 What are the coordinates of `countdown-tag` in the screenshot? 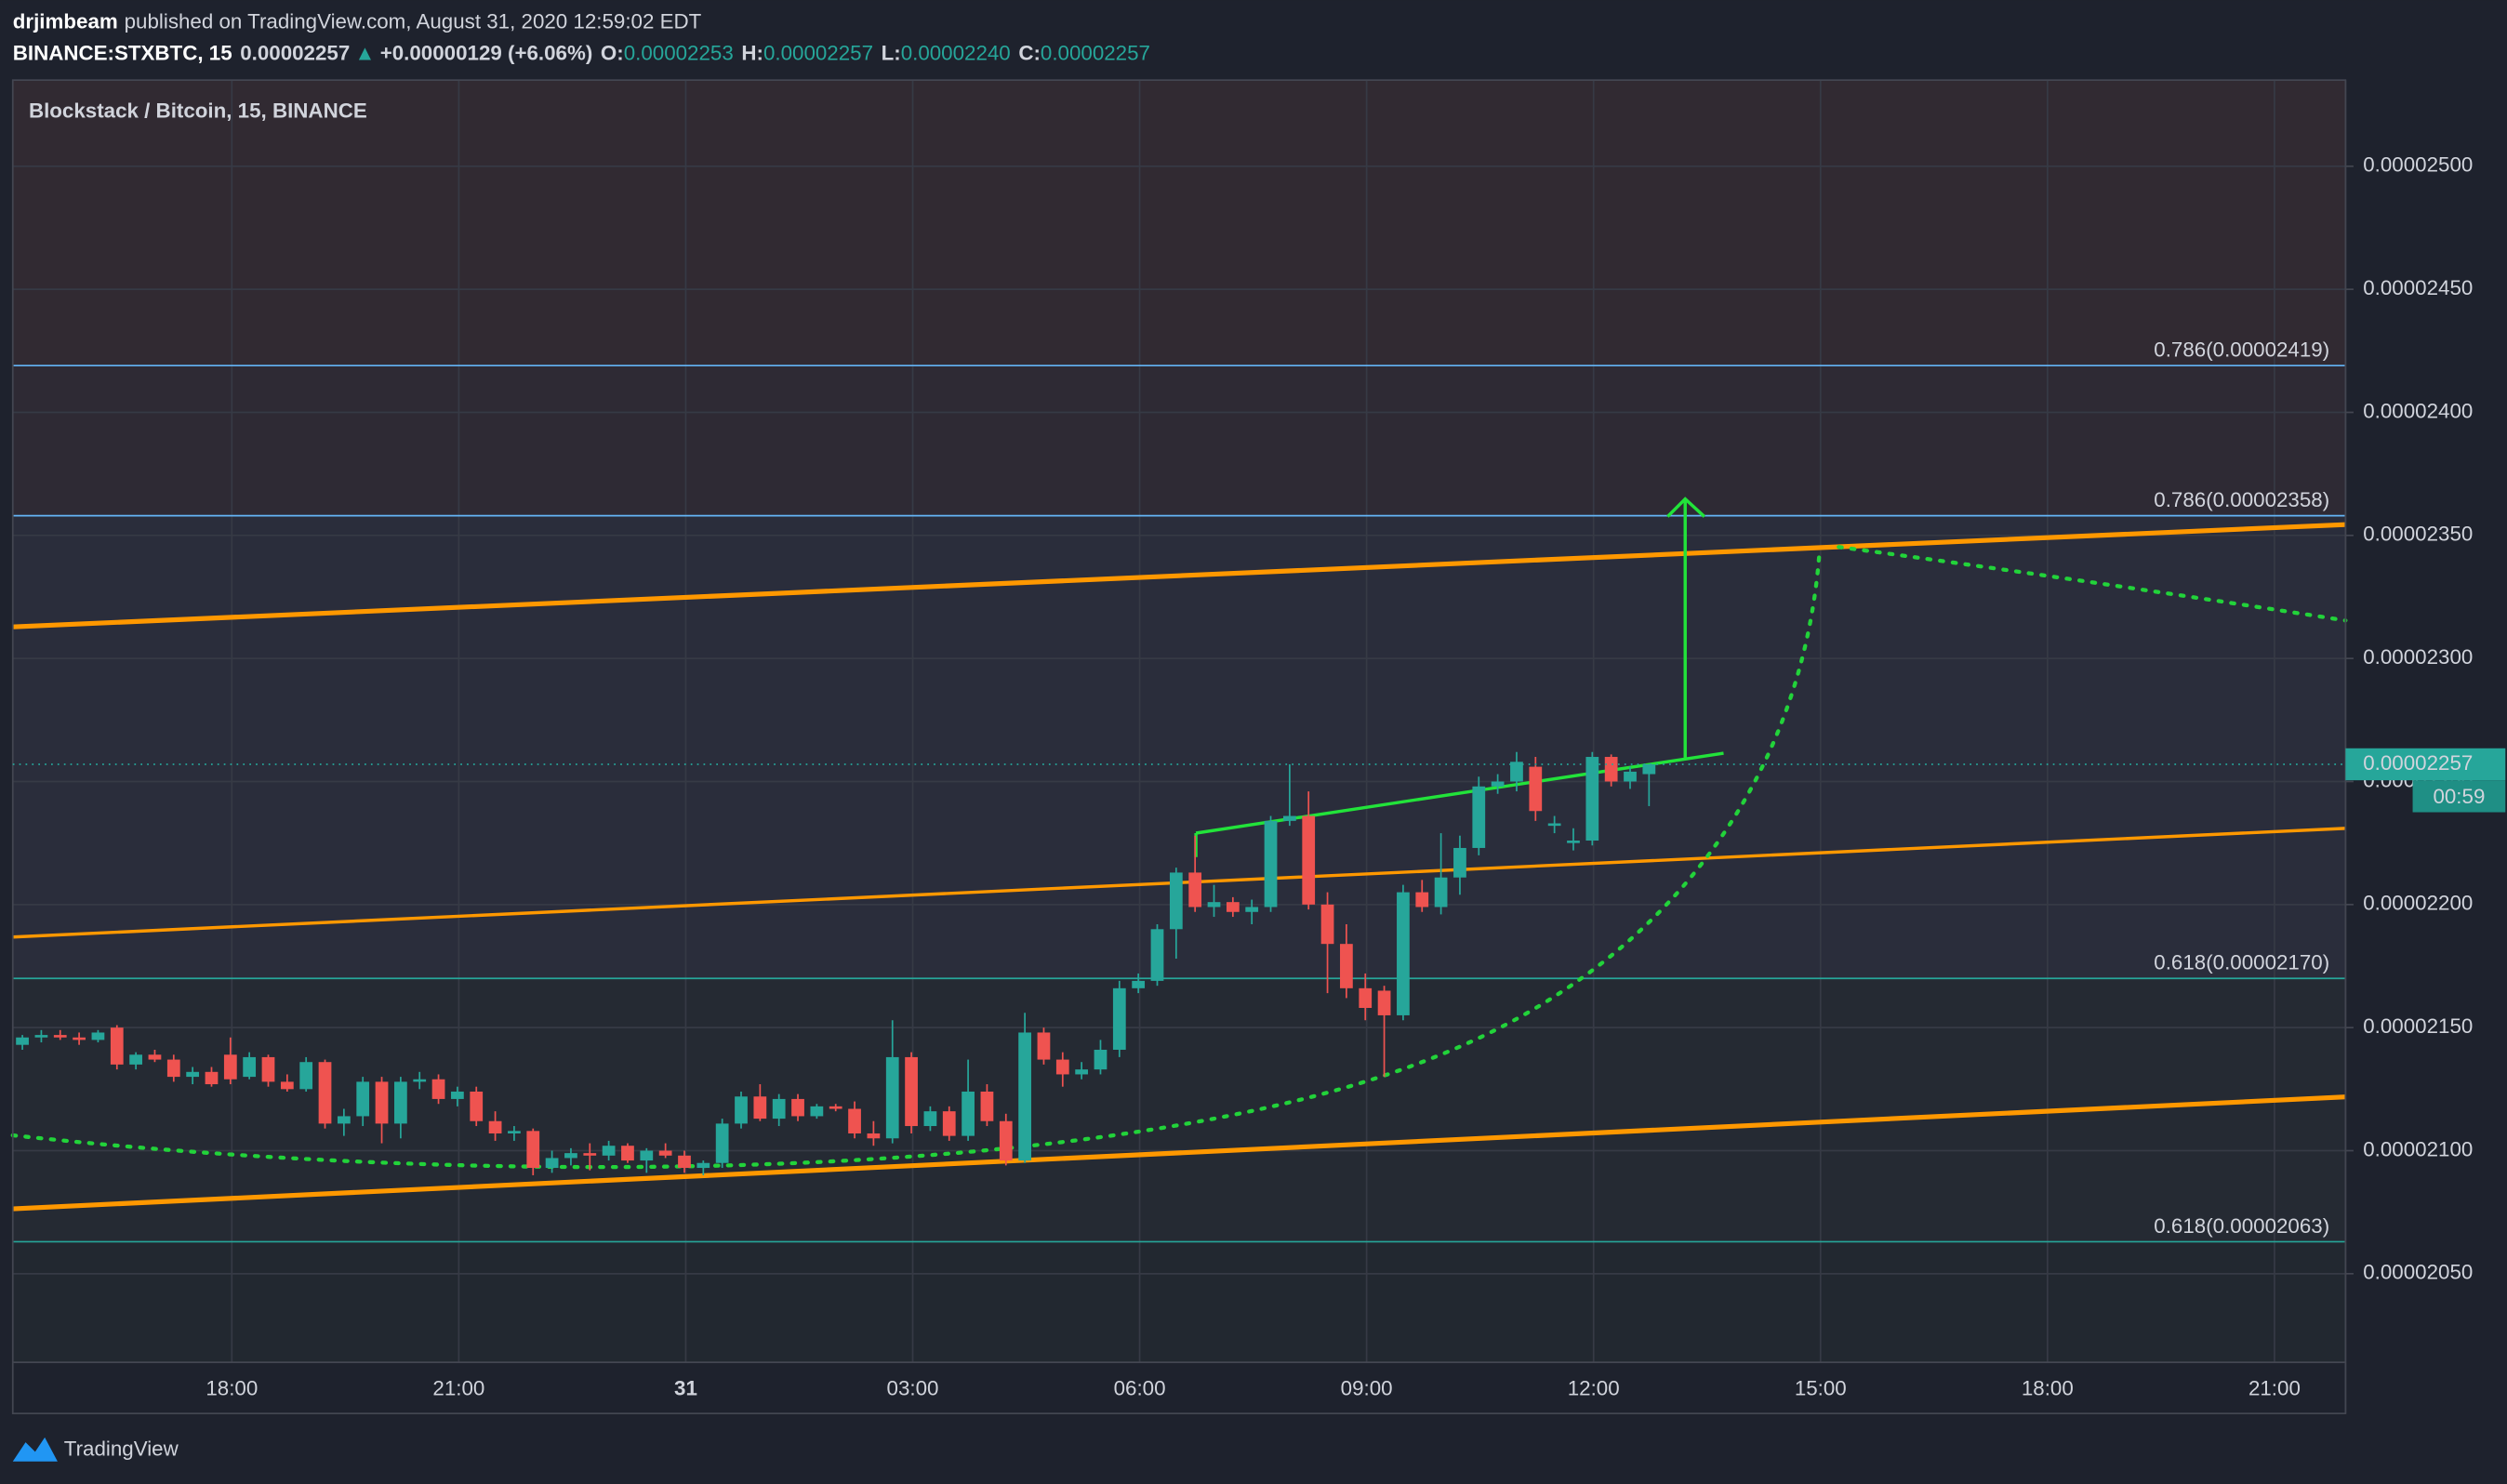 It's located at (2459, 796).